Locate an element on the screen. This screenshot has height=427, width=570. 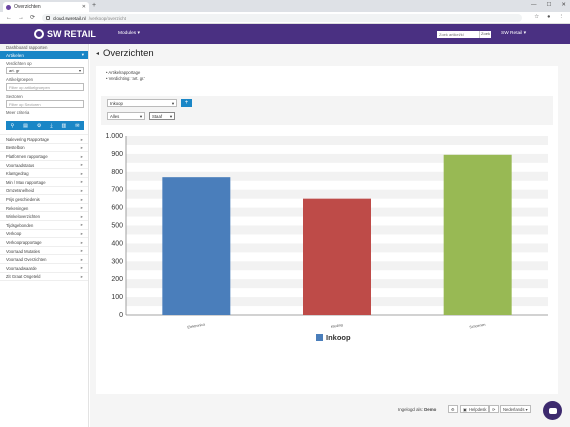
all-select: Alles ▾ is located at coordinates (126, 116).